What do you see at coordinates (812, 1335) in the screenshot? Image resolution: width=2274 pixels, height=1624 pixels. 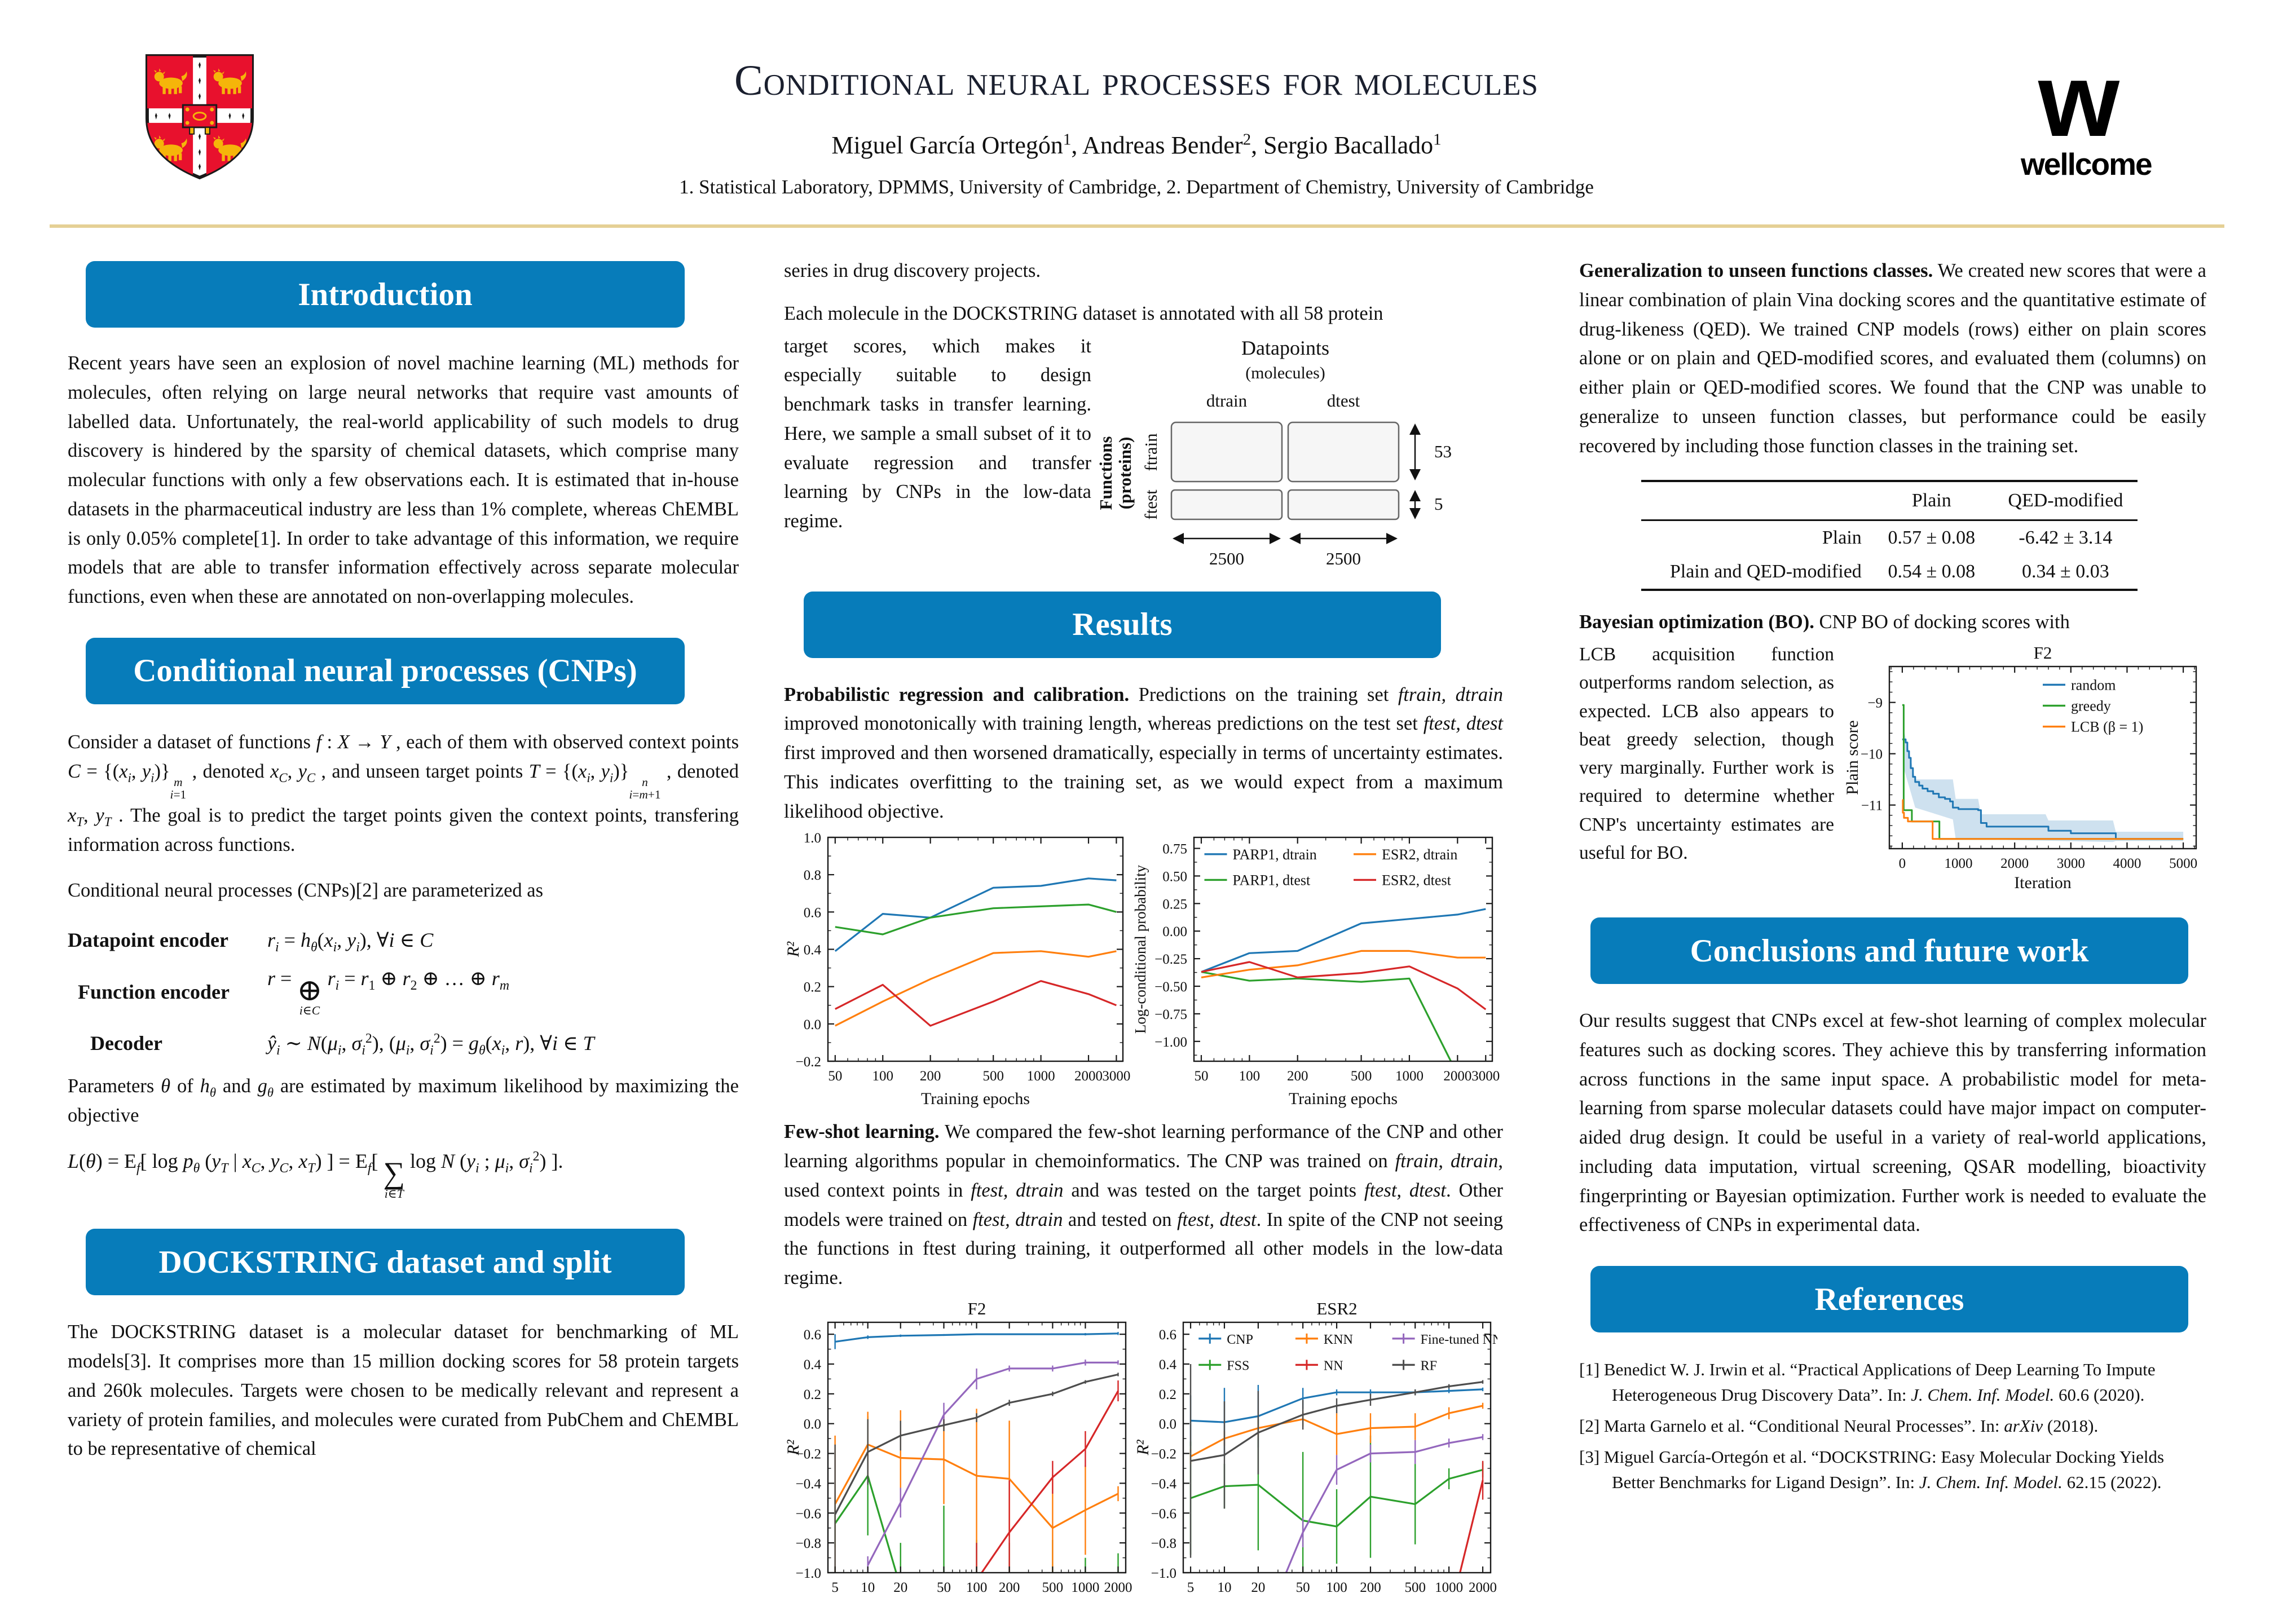 I see `svg-text: 0.6` at bounding box center [812, 1335].